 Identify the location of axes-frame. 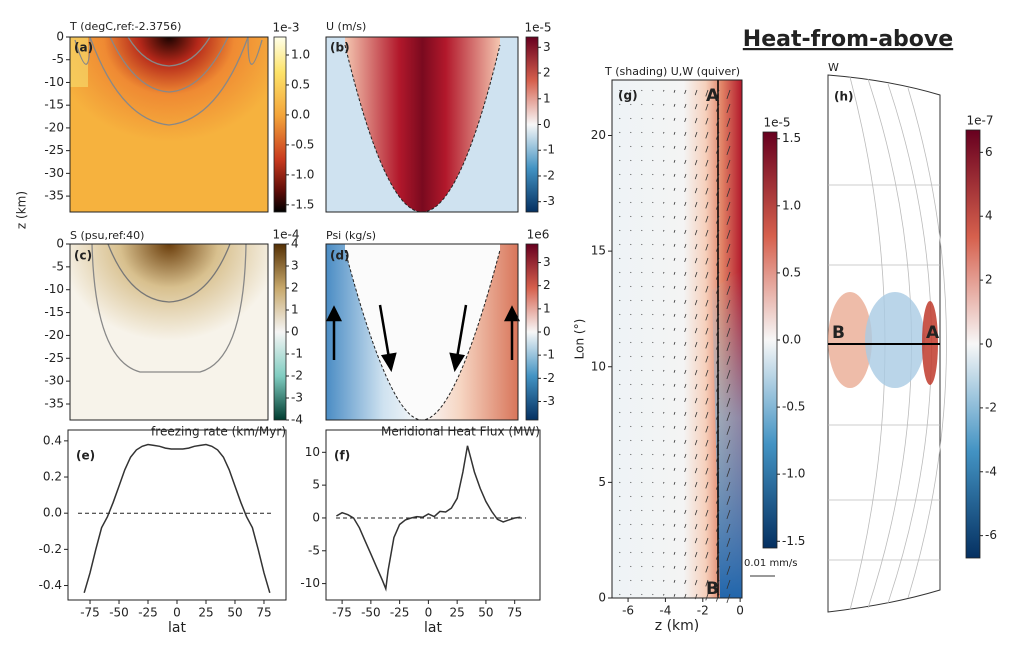
(422, 124).